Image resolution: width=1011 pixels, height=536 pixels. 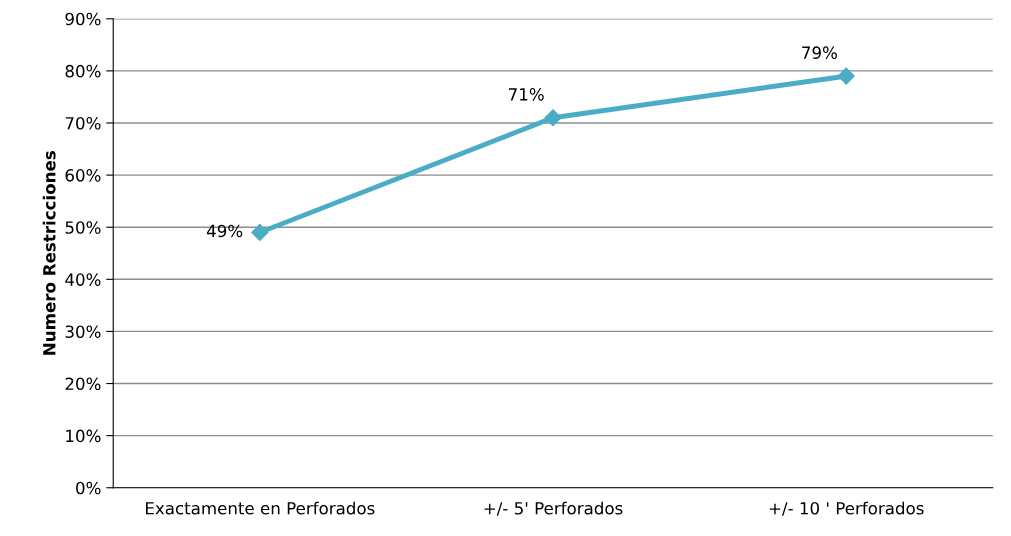 I want to click on y-tick-label: 60%, so click(x=83, y=175).